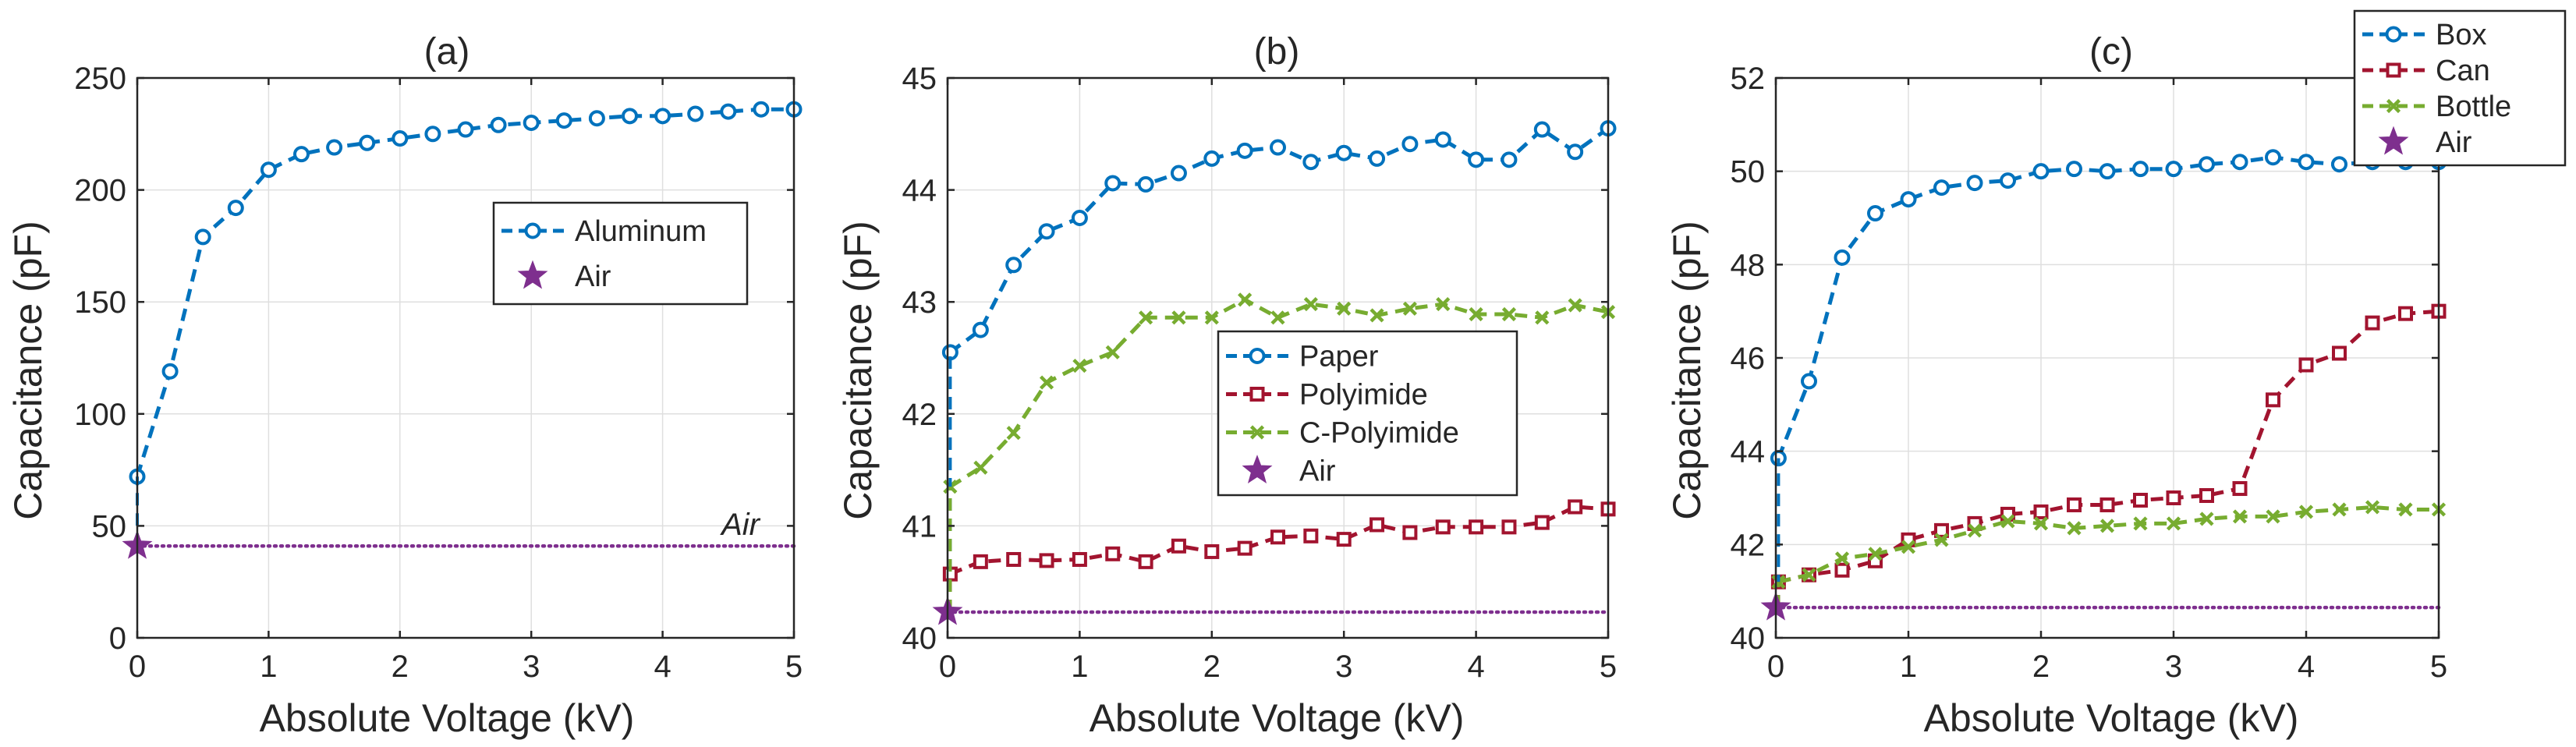  What do you see at coordinates (1277, 718) in the screenshot?
I see `panel-b-xlabel: Absolute Voltage (kV)` at bounding box center [1277, 718].